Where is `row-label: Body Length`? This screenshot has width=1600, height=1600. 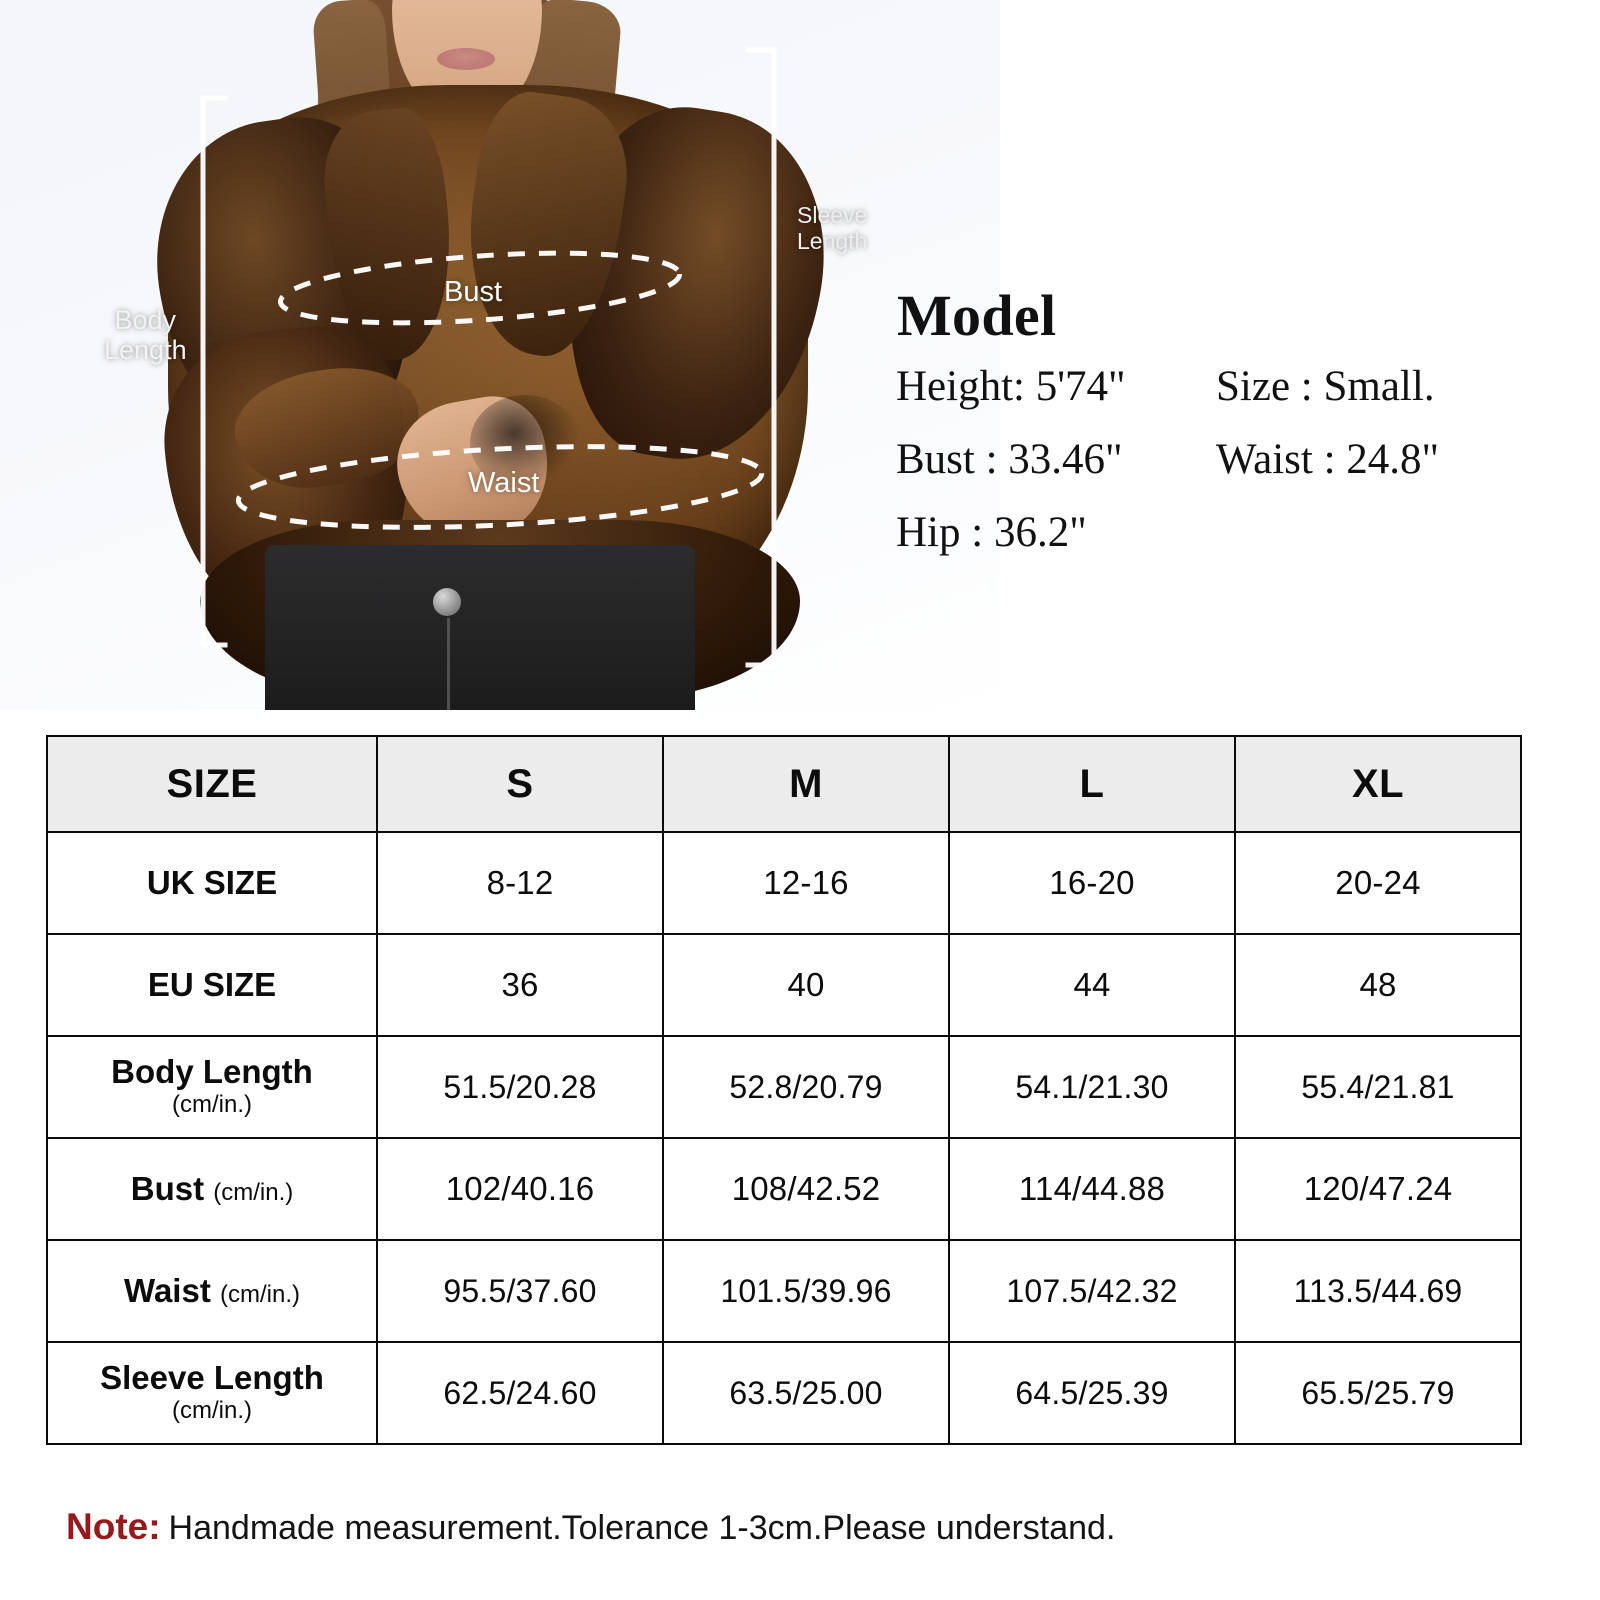 row-label: Body Length is located at coordinates (212, 1072).